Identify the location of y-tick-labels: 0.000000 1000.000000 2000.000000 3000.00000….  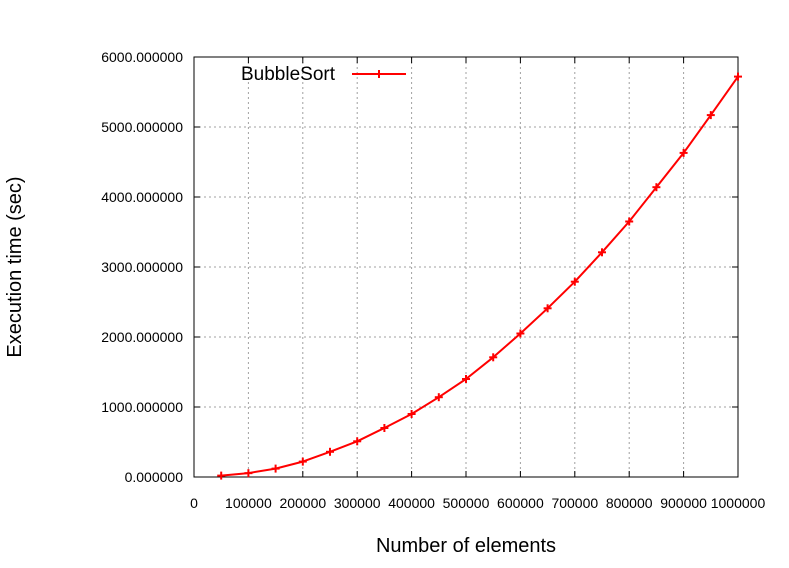
(142, 267).